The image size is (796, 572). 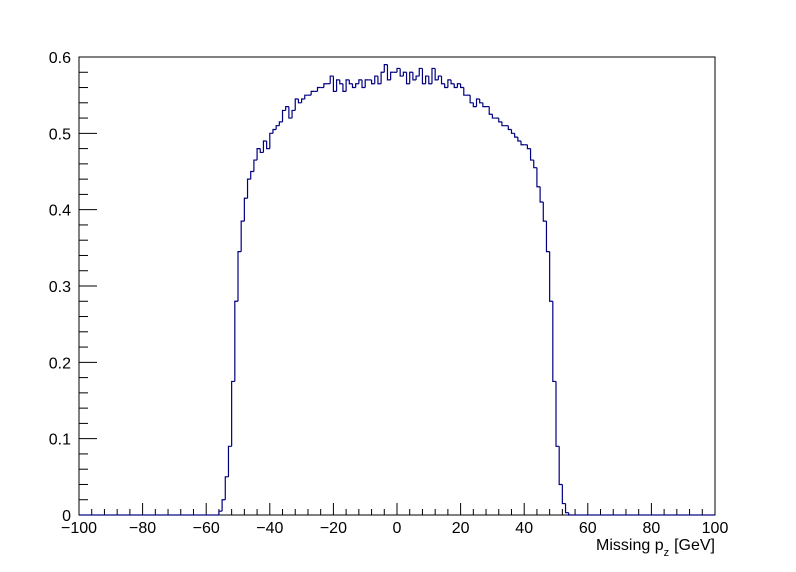 What do you see at coordinates (524, 528) in the screenshot?
I see `x-tick-label: 40` at bounding box center [524, 528].